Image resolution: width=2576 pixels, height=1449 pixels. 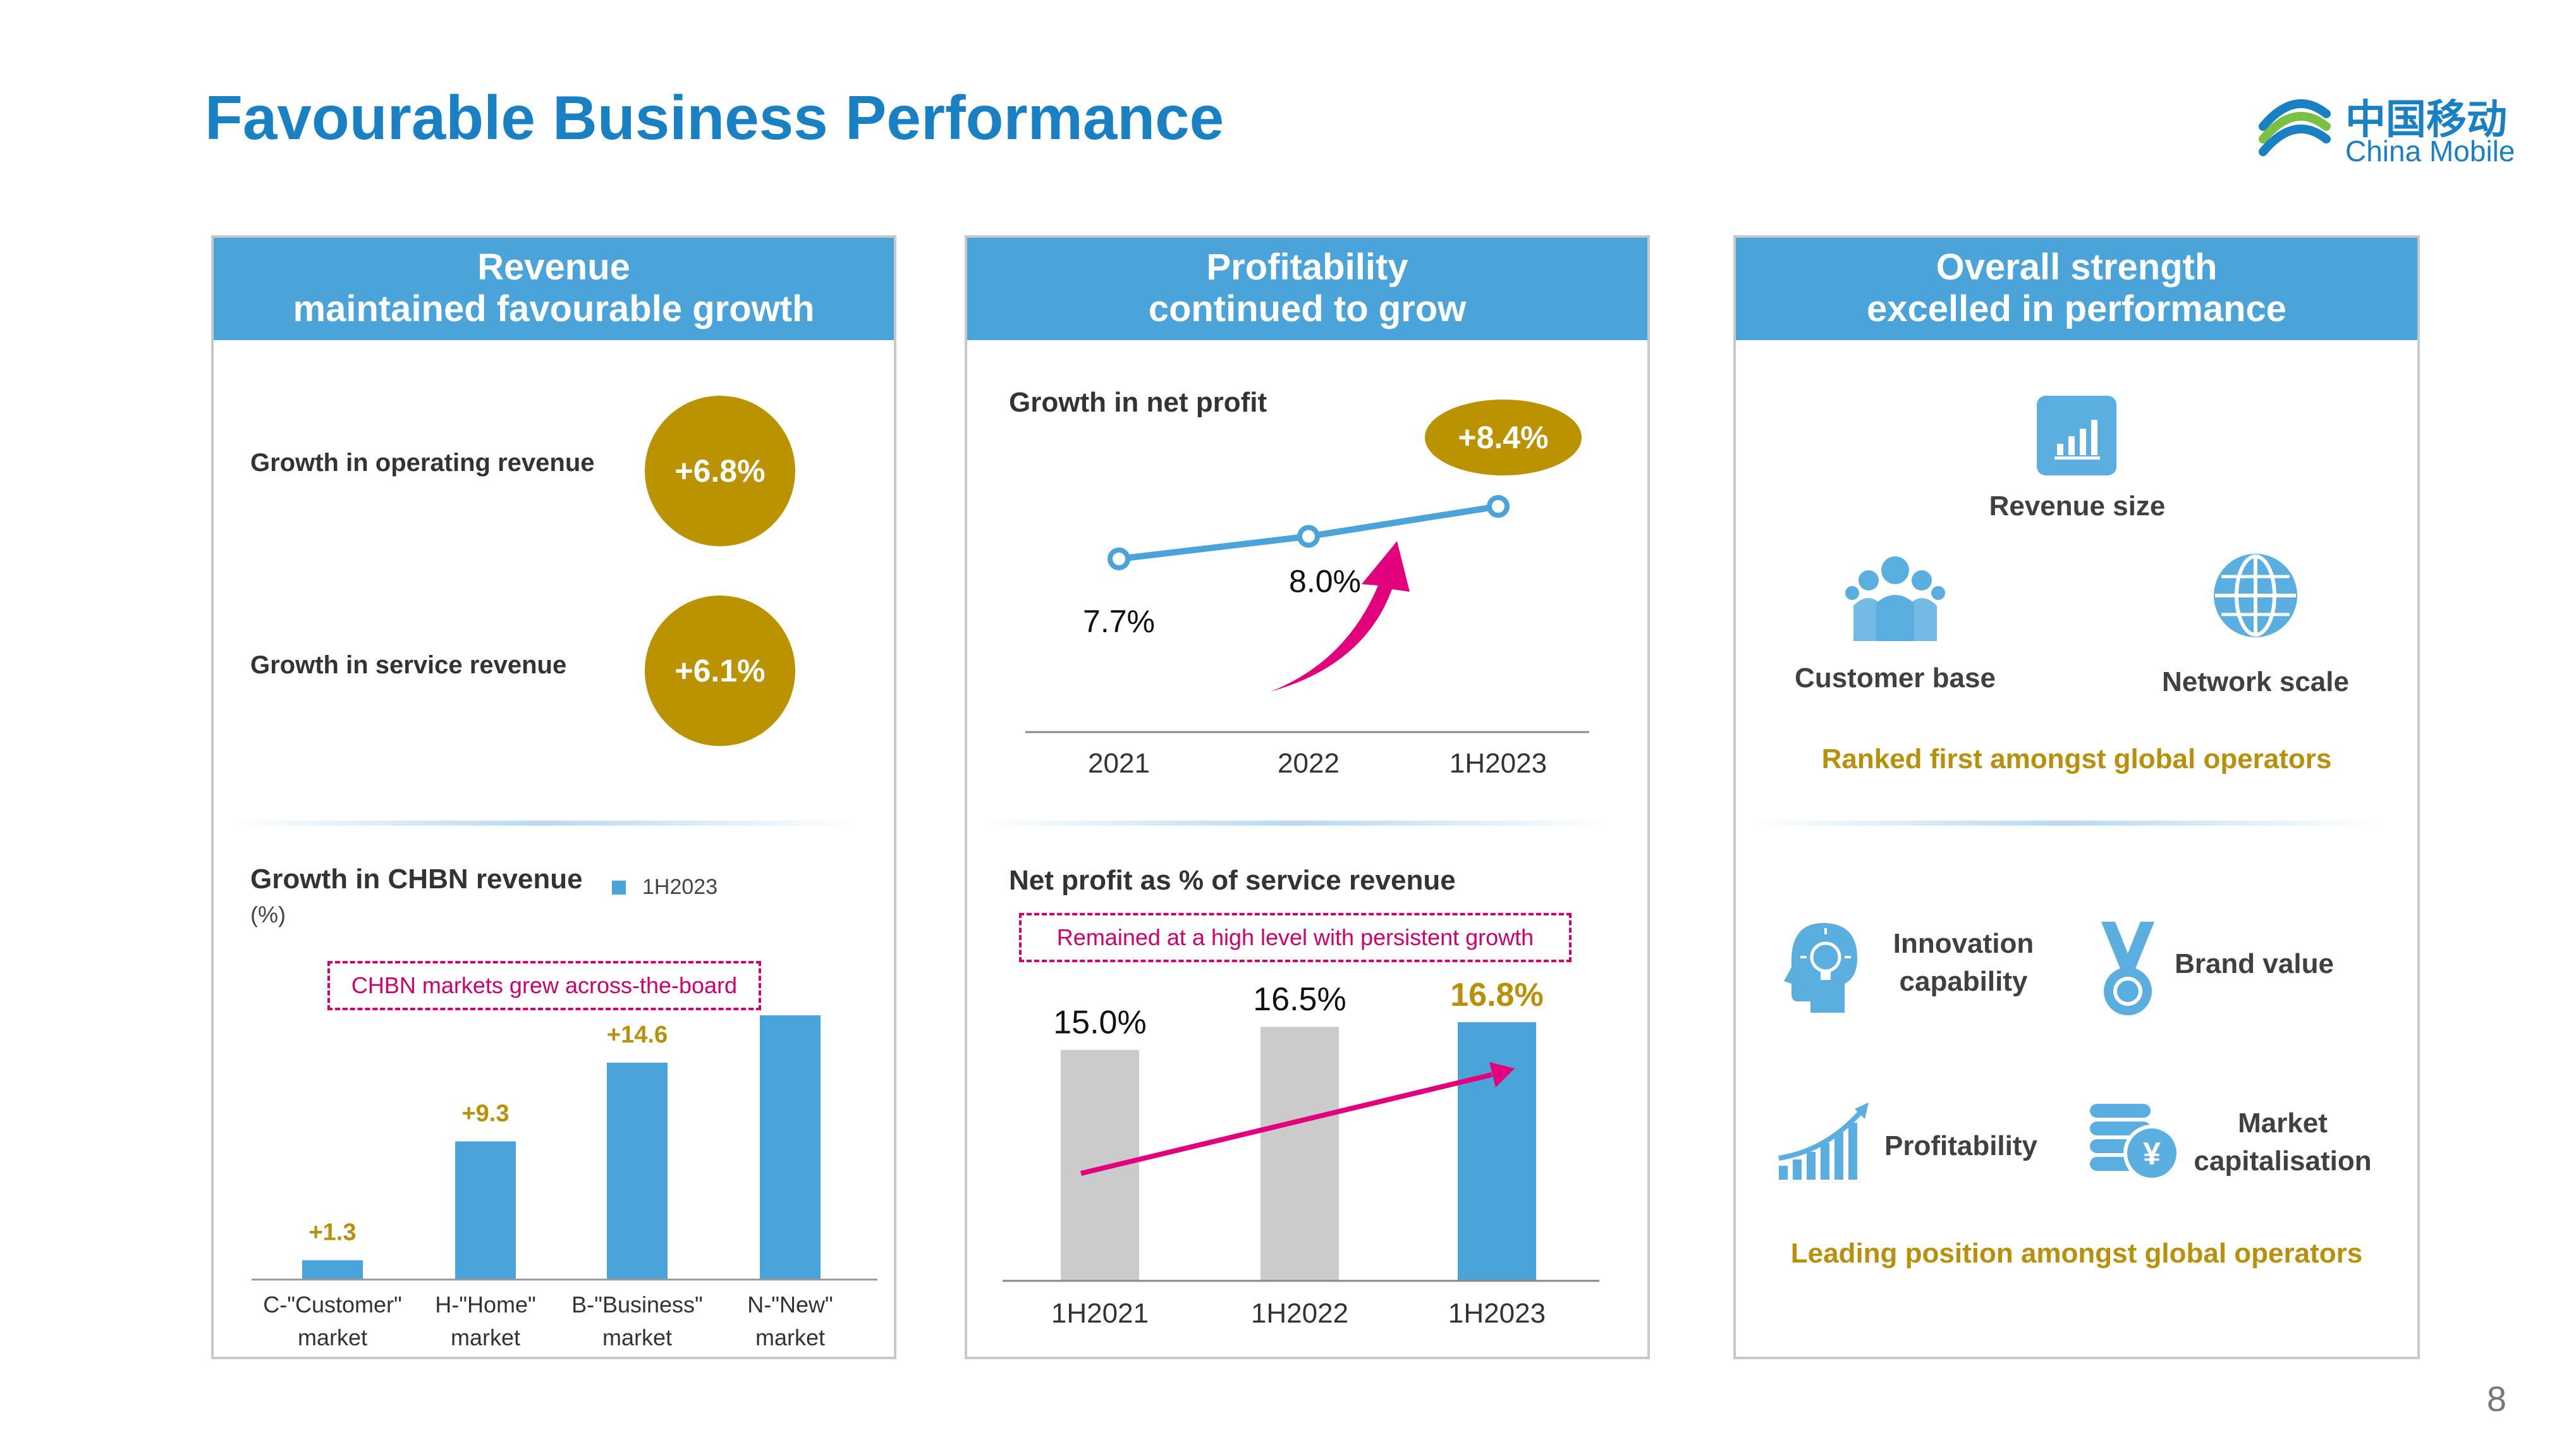 I want to click on operating-revenue-label: Growth in operating revenue, so click(x=422, y=463).